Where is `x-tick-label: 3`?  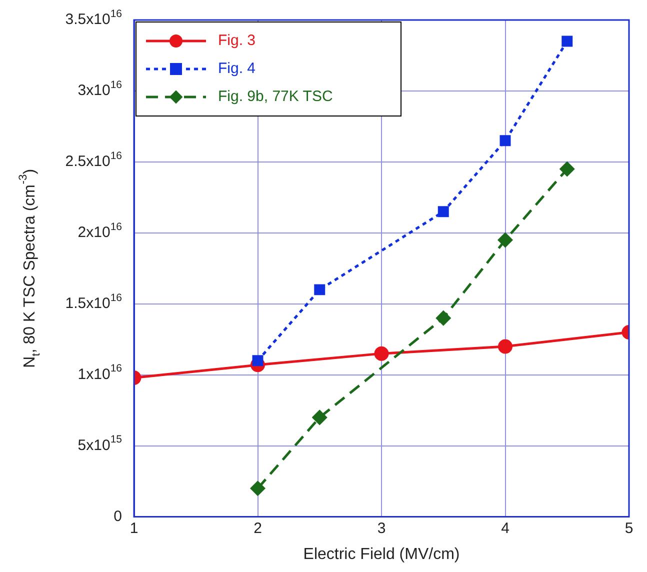 x-tick-label: 3 is located at coordinates (381, 528).